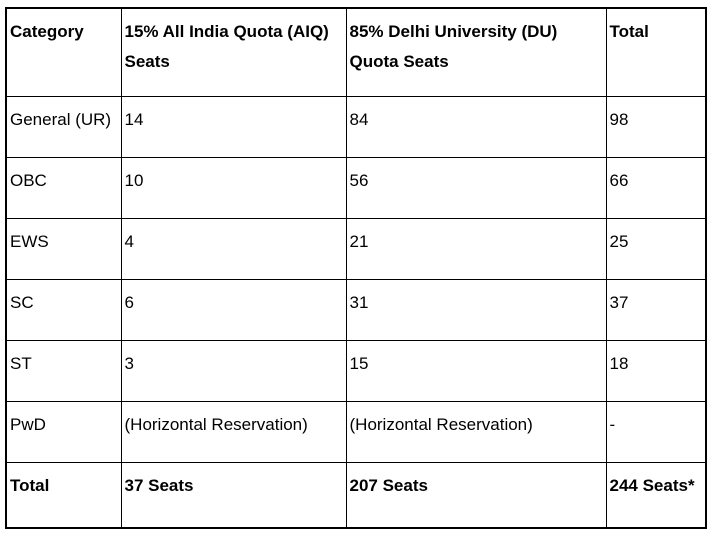  I want to click on column-header-total: Total, so click(656, 52).